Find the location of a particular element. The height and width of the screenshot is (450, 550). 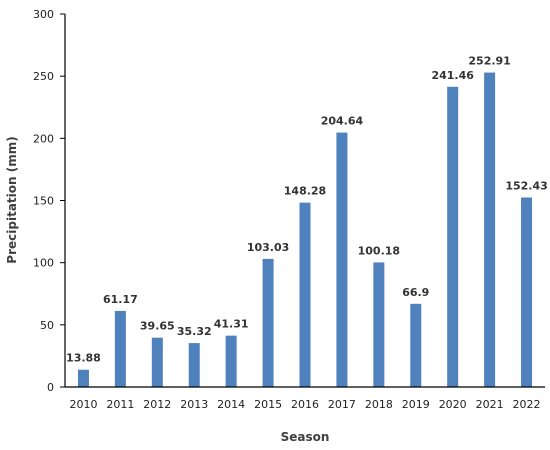

bar-2017 is located at coordinates (342, 259).